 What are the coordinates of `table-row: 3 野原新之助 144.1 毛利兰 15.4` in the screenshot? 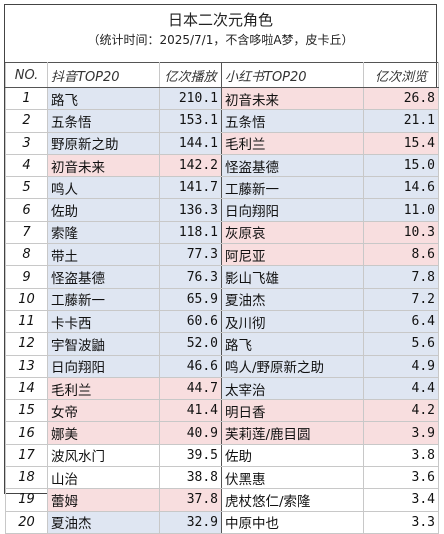 It's located at (222, 143).